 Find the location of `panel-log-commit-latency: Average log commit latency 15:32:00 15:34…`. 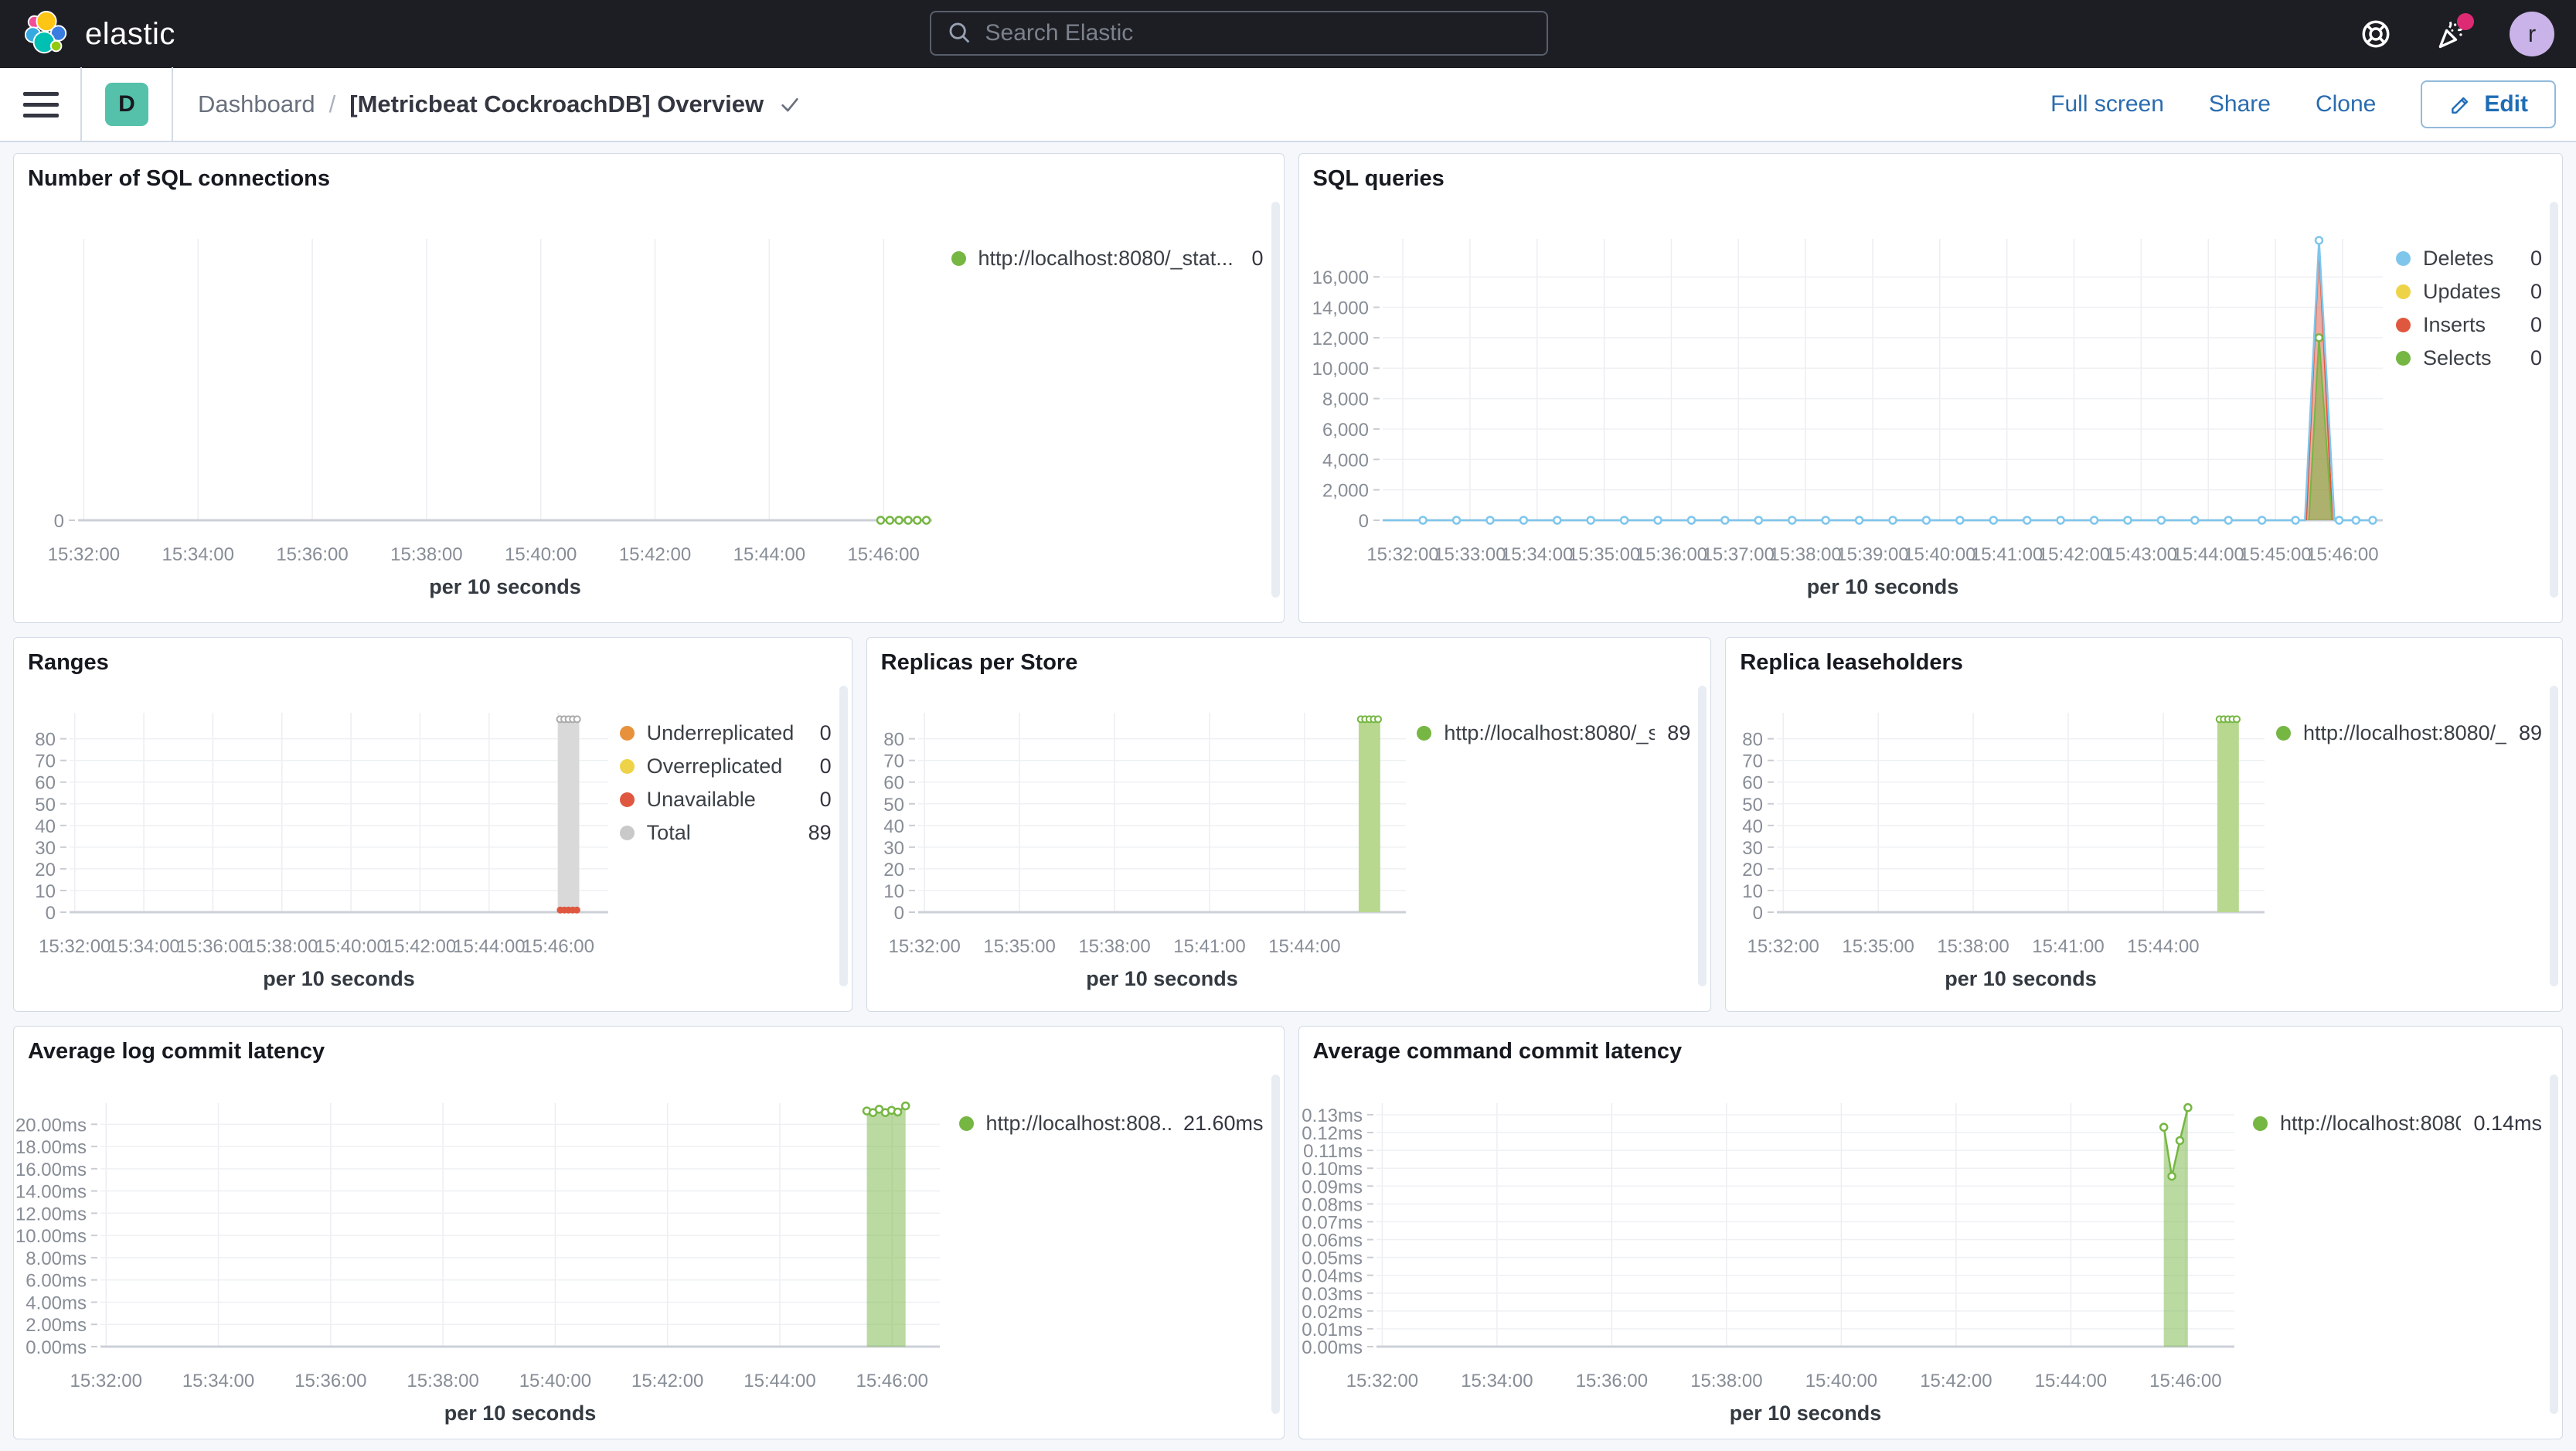

panel-log-commit-latency: Average log commit latency 15:32:00 15:34… is located at coordinates (649, 1232).